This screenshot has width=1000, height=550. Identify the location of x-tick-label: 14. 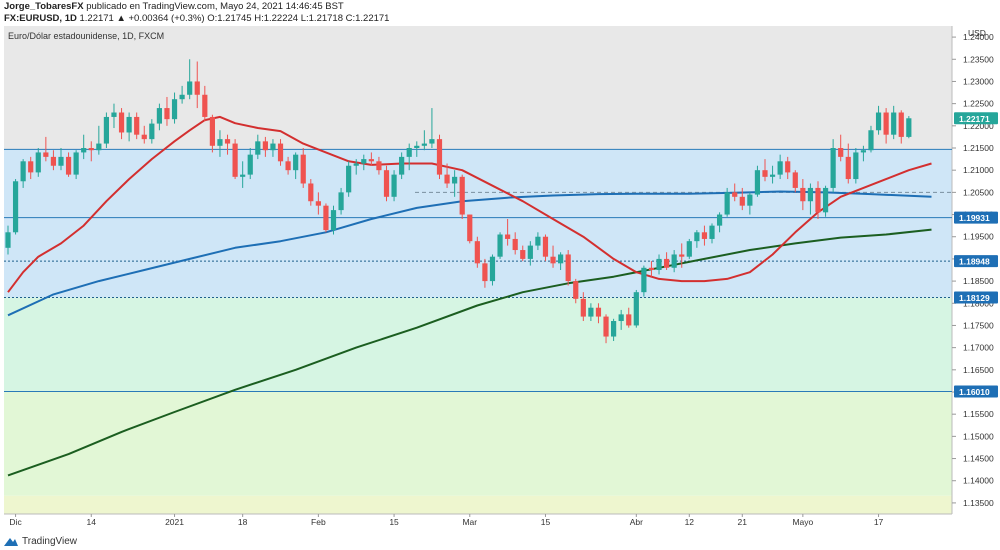
(92, 522).